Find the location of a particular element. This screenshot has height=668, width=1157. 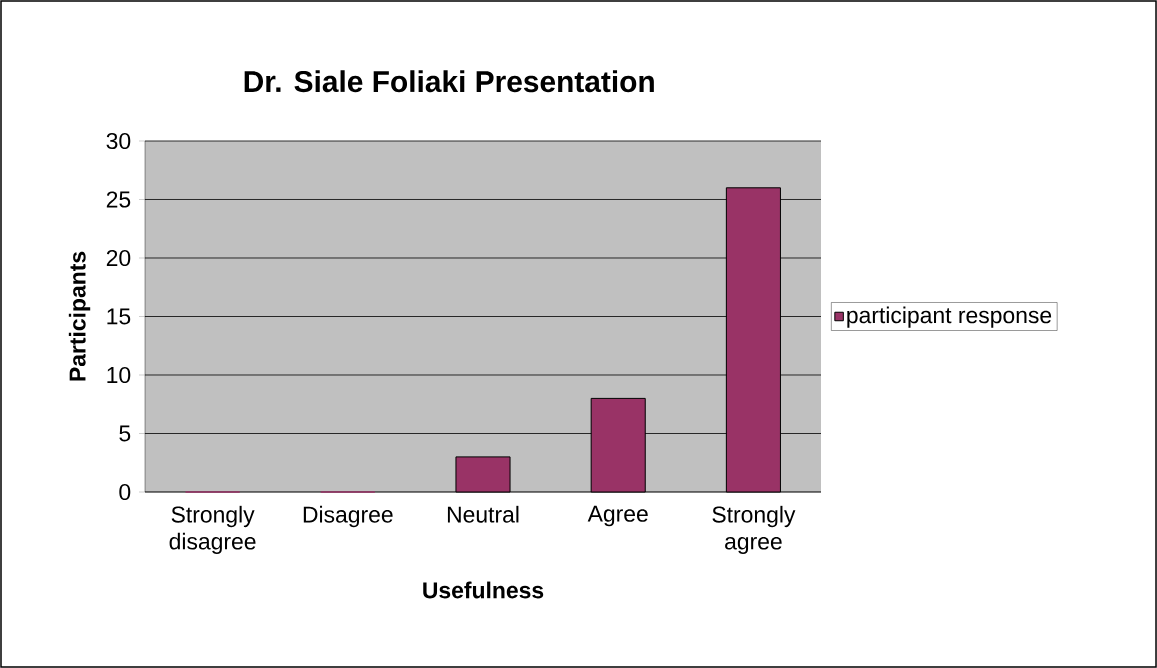

x-tick-label: Agree is located at coordinates (617, 516).